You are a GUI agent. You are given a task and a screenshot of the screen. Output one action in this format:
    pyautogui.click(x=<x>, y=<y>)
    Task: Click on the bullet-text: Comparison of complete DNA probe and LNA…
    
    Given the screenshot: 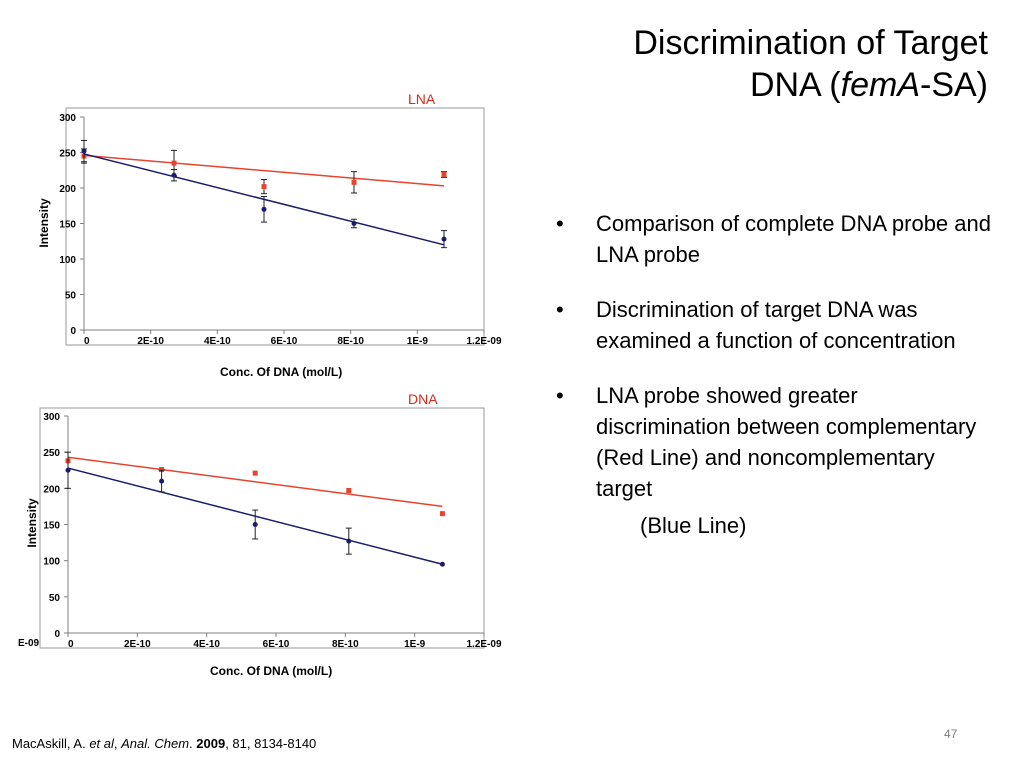 What is the action you would take?
    pyautogui.click(x=793, y=239)
    